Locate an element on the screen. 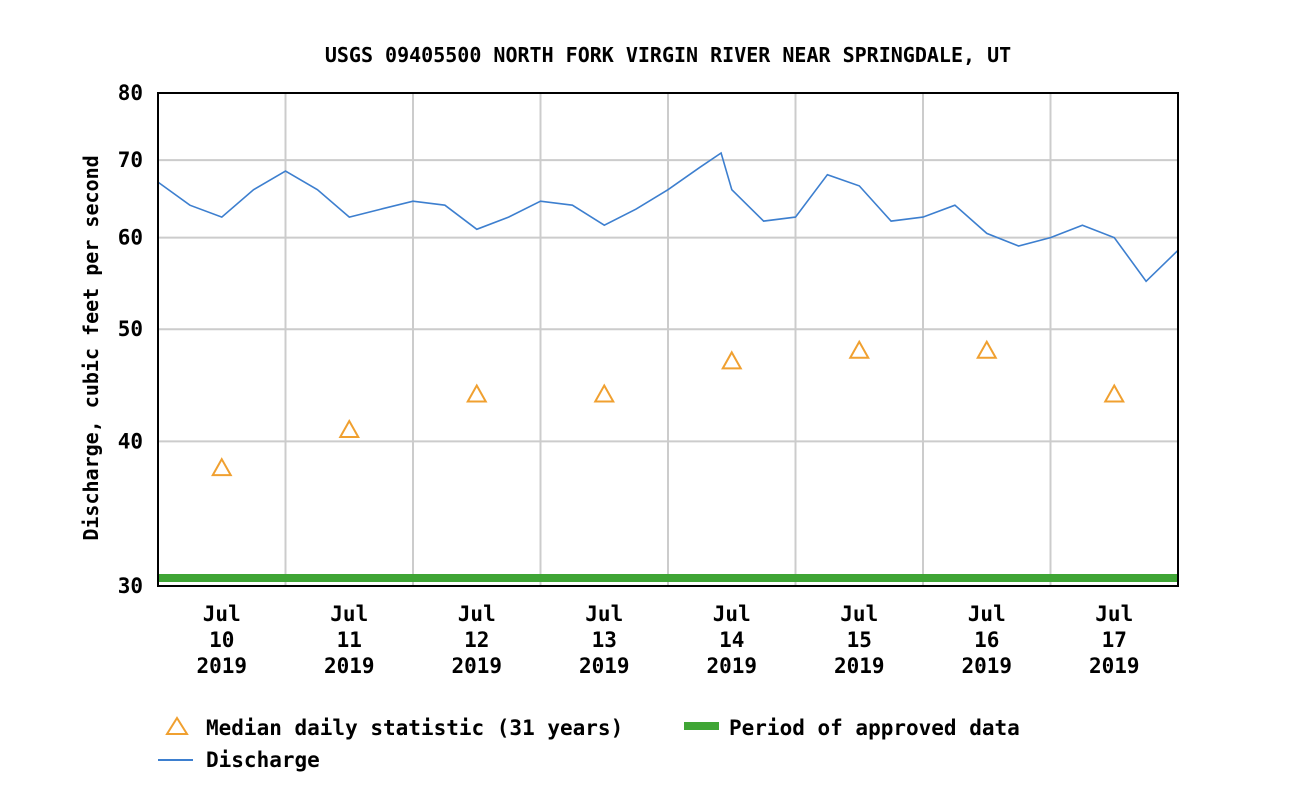 The width and height of the screenshot is (1290, 798). x-tick-label: 11 is located at coordinates (349, 640).